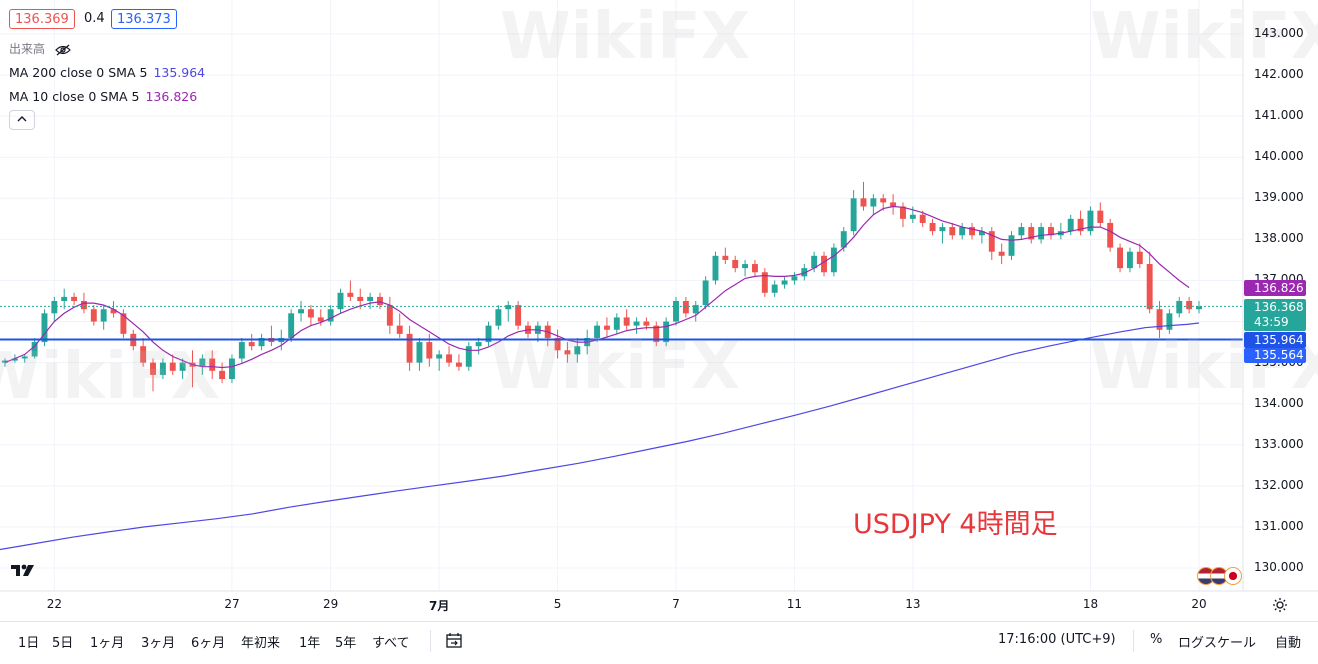  What do you see at coordinates (1233, 576) in the screenshot?
I see `japan-flag-icon` at bounding box center [1233, 576].